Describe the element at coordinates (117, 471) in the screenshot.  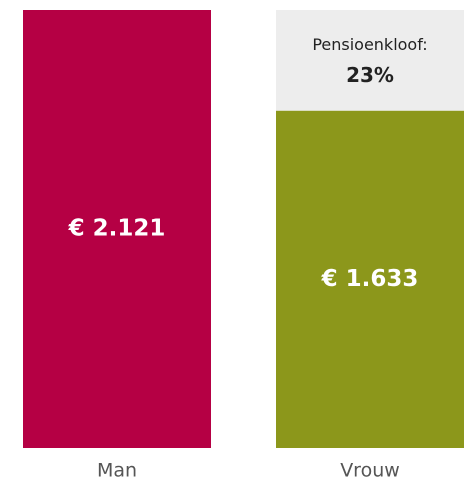
I see `x-tick-label: Man` at that location.